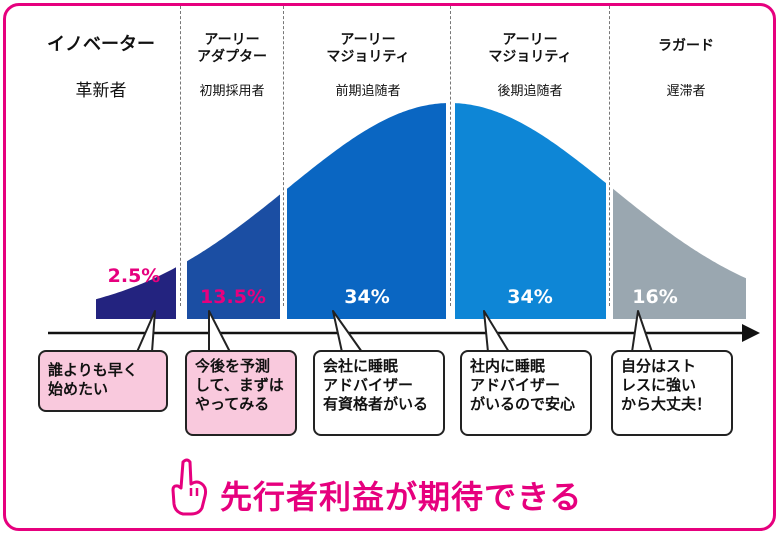 Image resolution: width=779 pixels, height=534 pixels. I want to click on segment-sub-label: 前期追随者, so click(368, 91).